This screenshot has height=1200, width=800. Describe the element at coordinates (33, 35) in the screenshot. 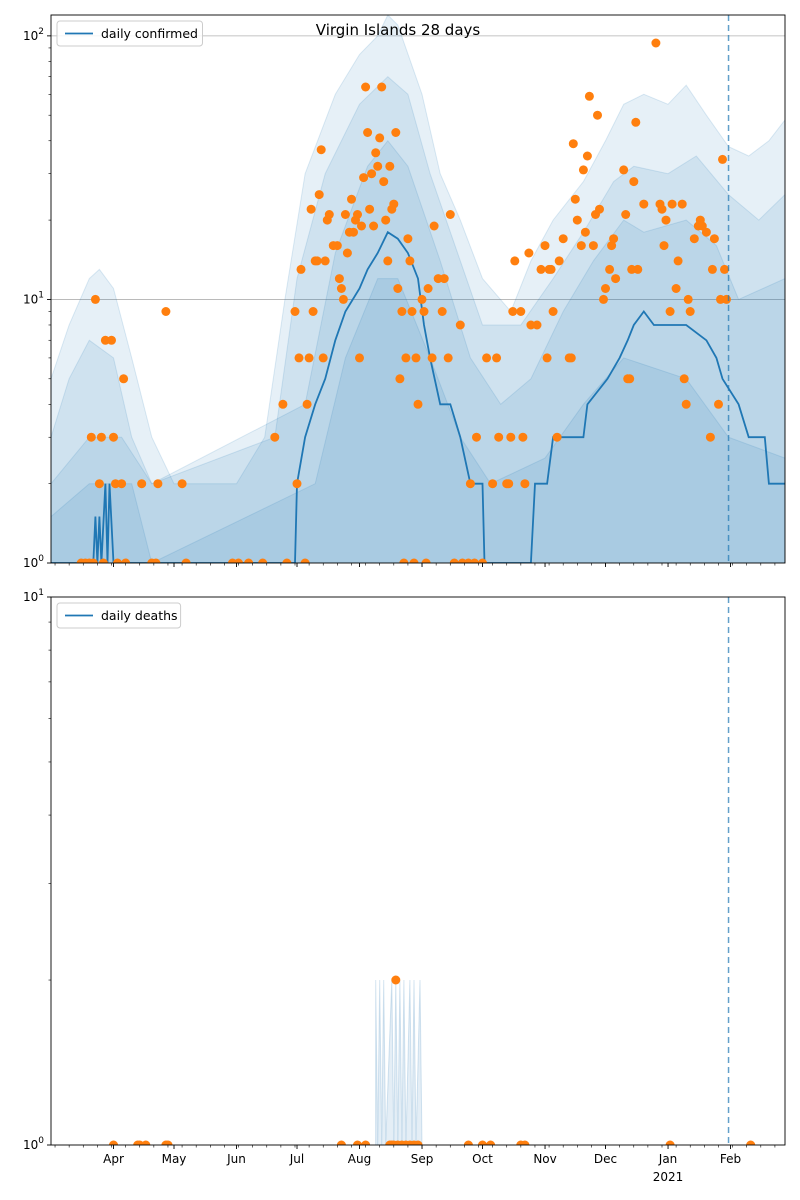

I see `y-tick-label: 10²` at that location.